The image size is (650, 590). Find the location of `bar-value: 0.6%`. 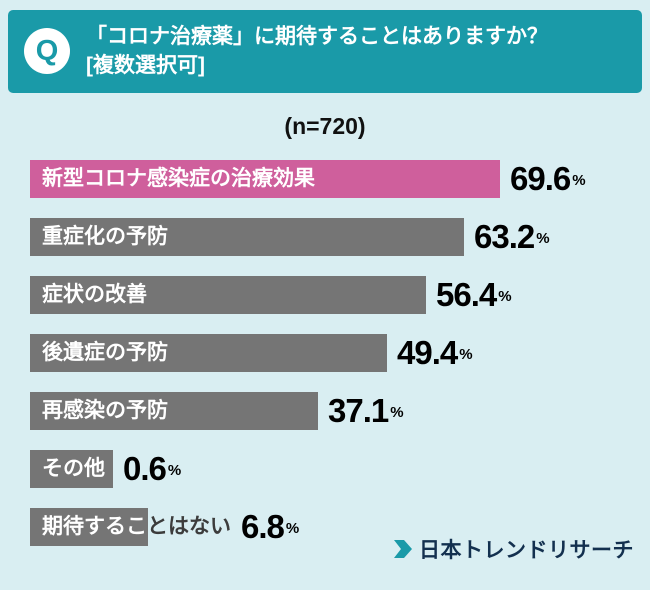

bar-value: 0.6% is located at coordinates (152, 469).